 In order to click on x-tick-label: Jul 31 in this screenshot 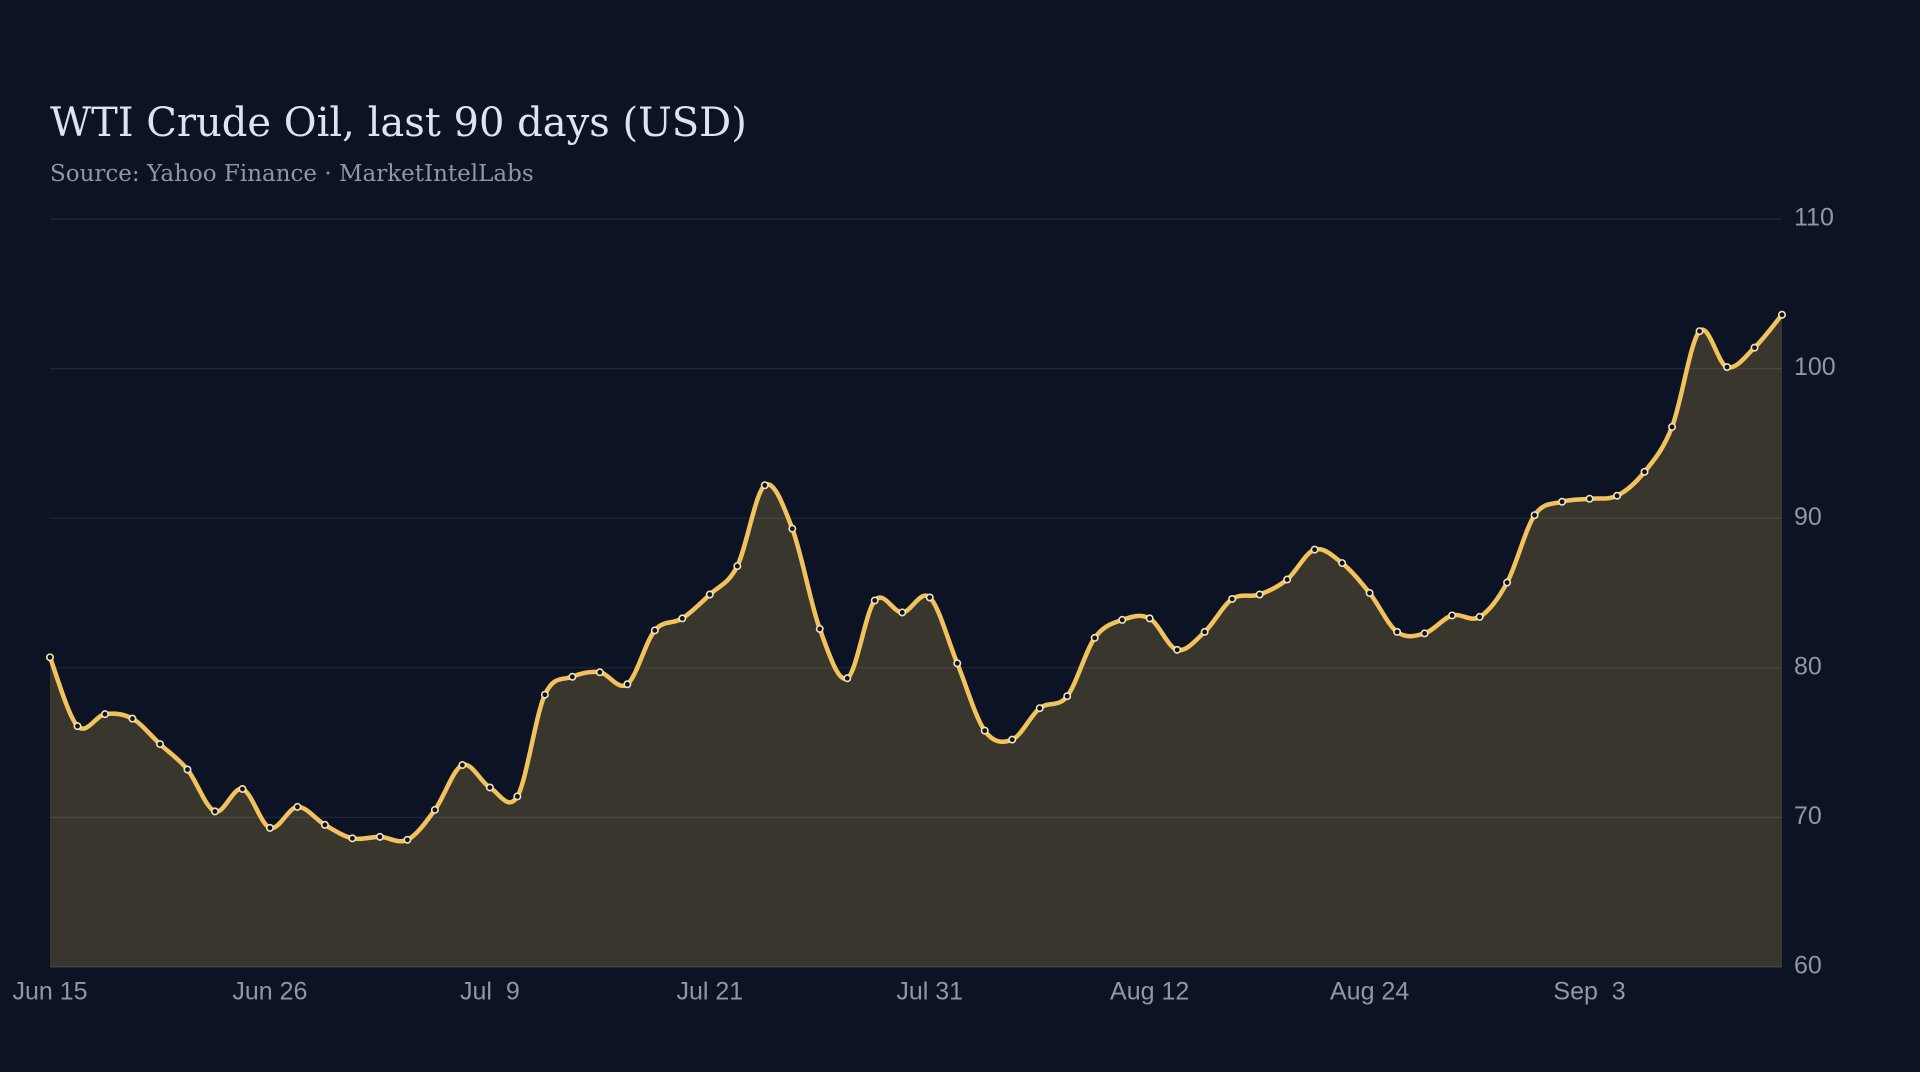, I will do `click(929, 992)`.